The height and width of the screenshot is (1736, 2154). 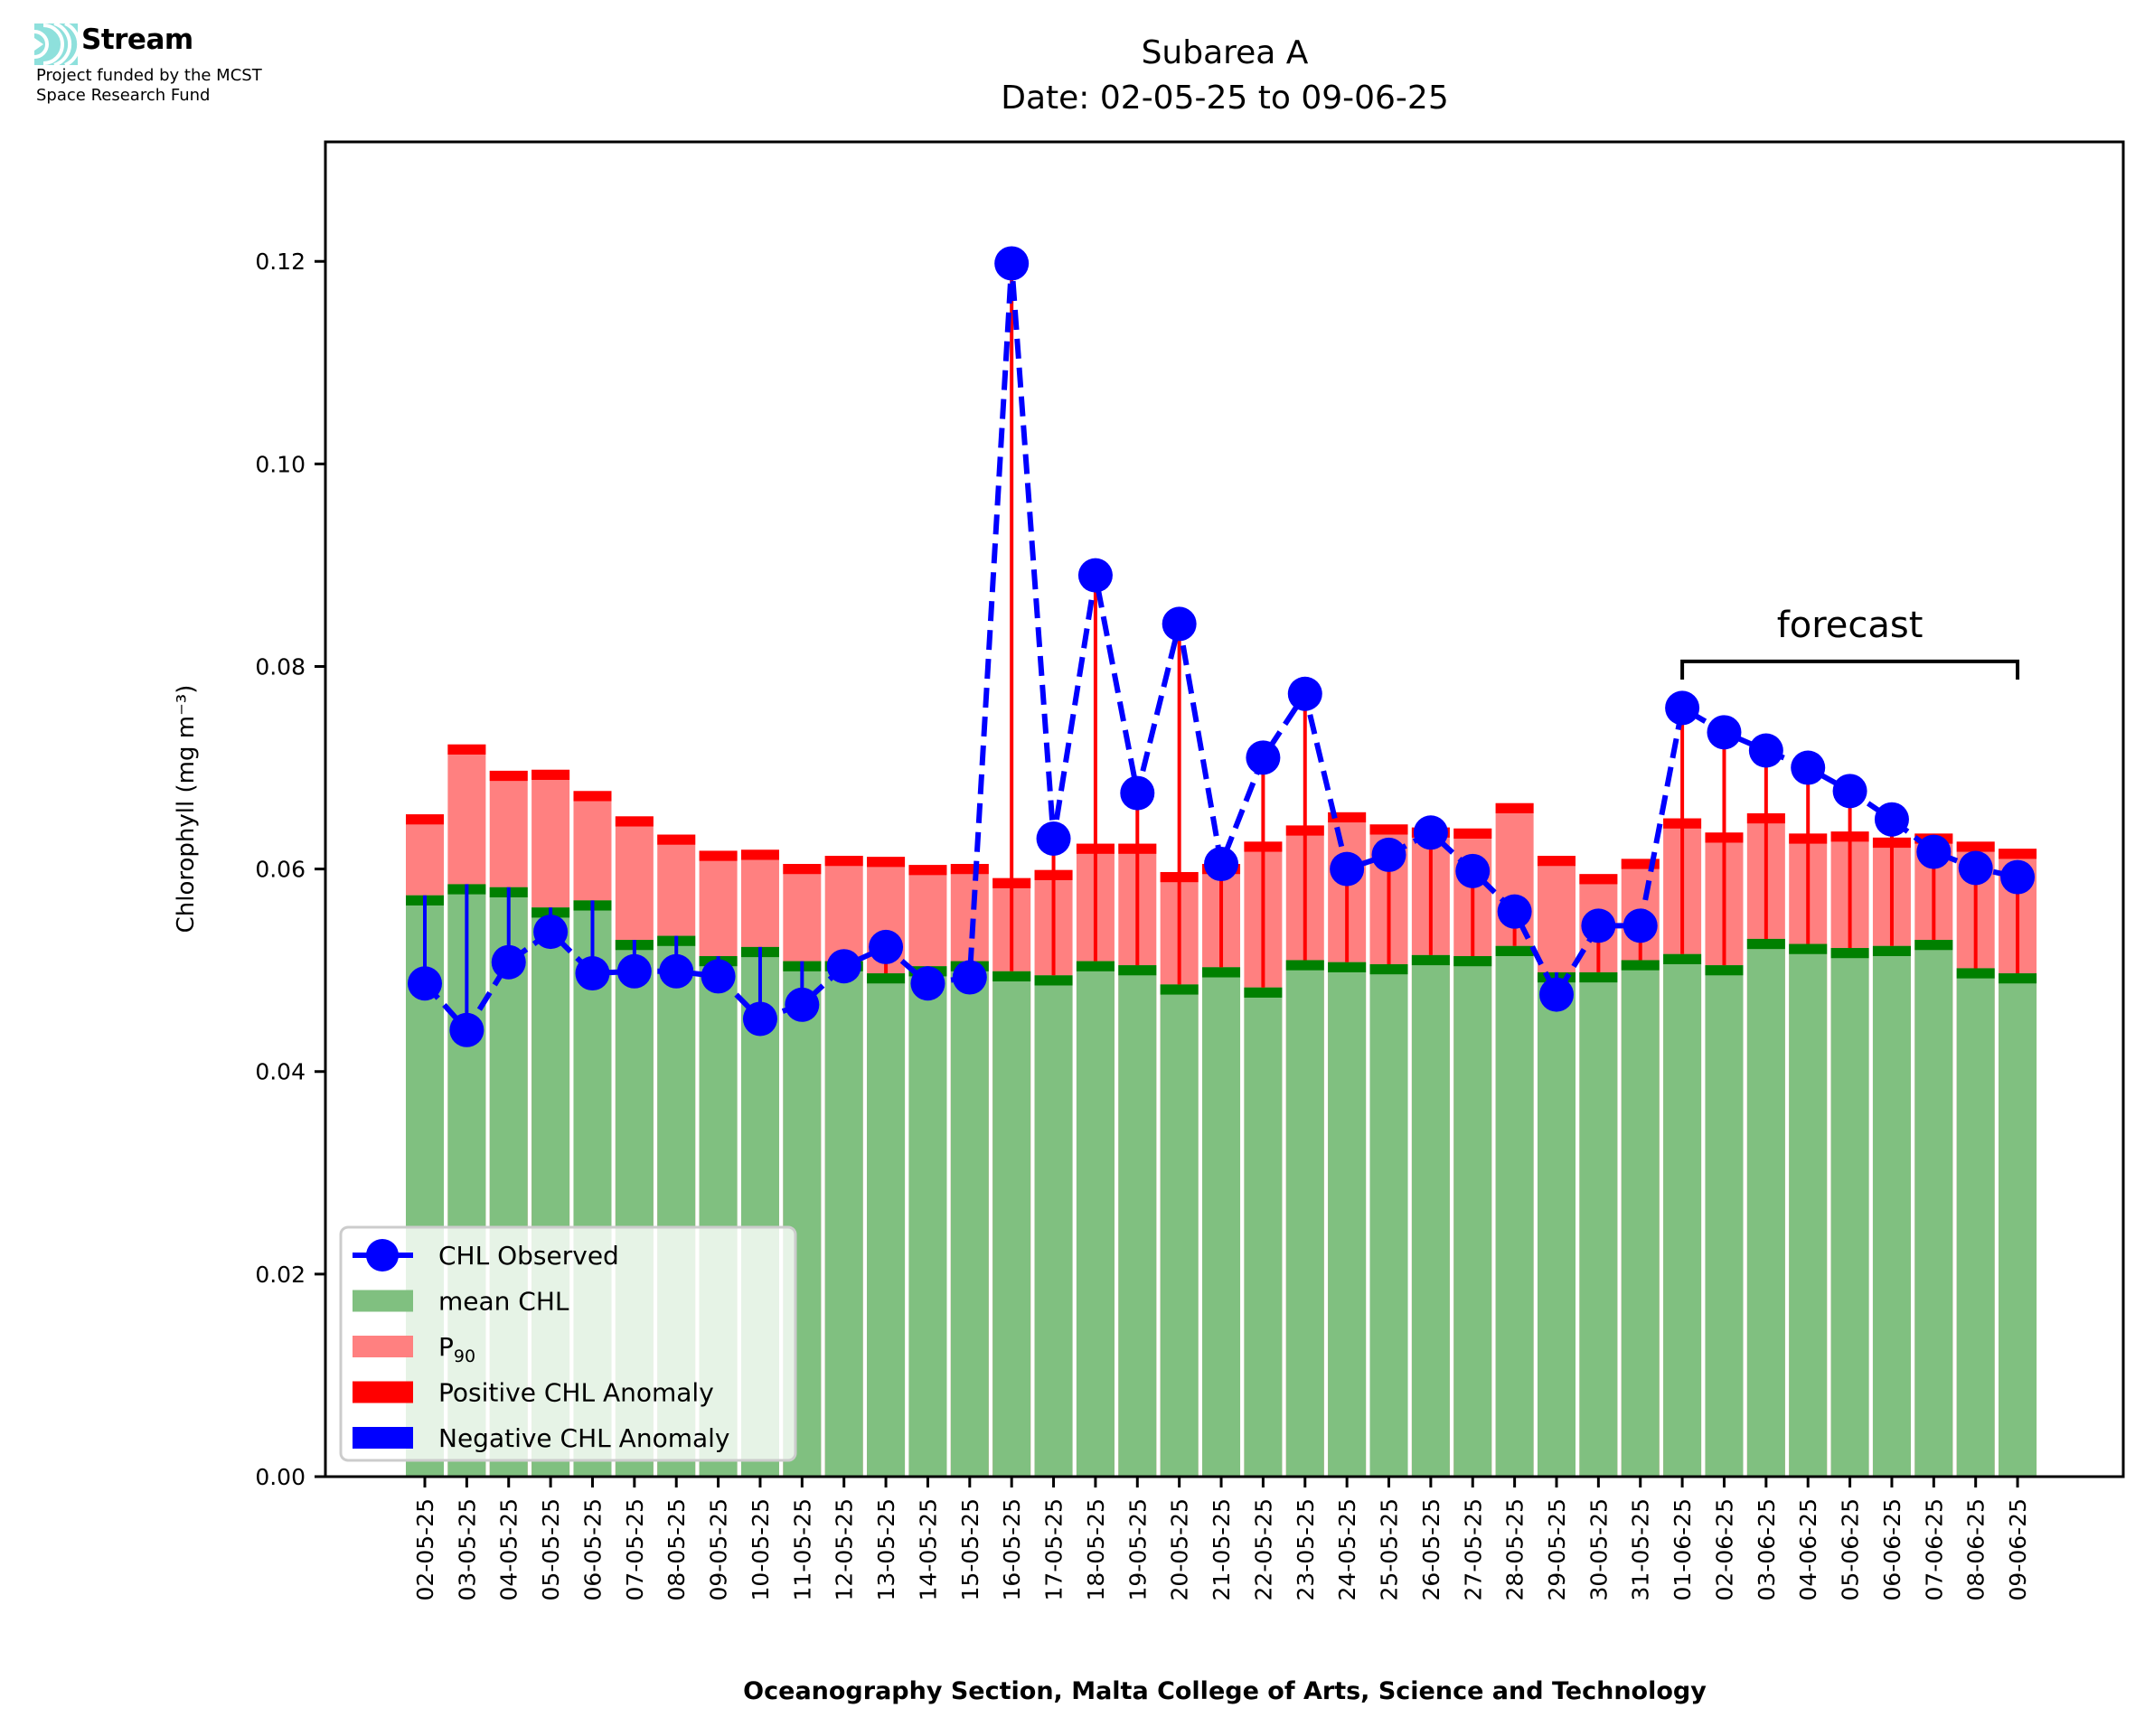 What do you see at coordinates (509, 1549) in the screenshot?
I see `x-tick-label: 04-05-25` at bounding box center [509, 1549].